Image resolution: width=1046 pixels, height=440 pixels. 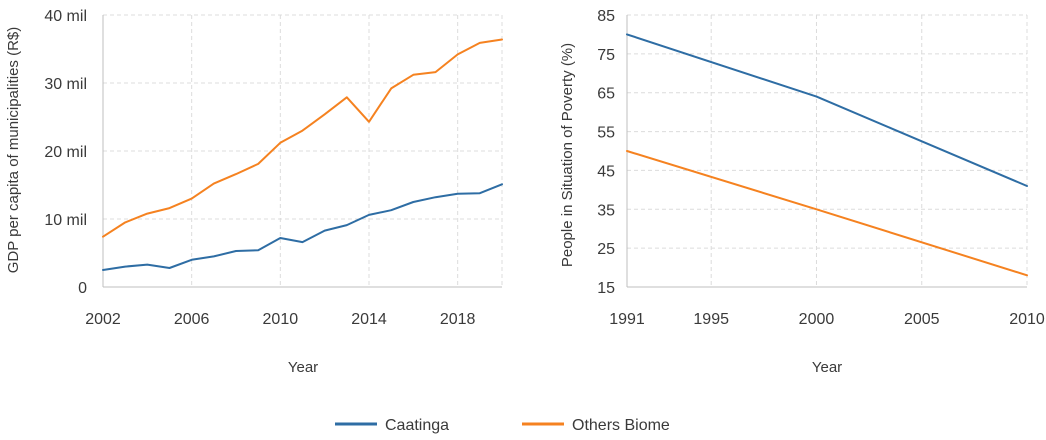 What do you see at coordinates (606, 152) in the screenshot?
I see `poverty-y-tick-labels: 15 25 35 45 55 65 75 85` at bounding box center [606, 152].